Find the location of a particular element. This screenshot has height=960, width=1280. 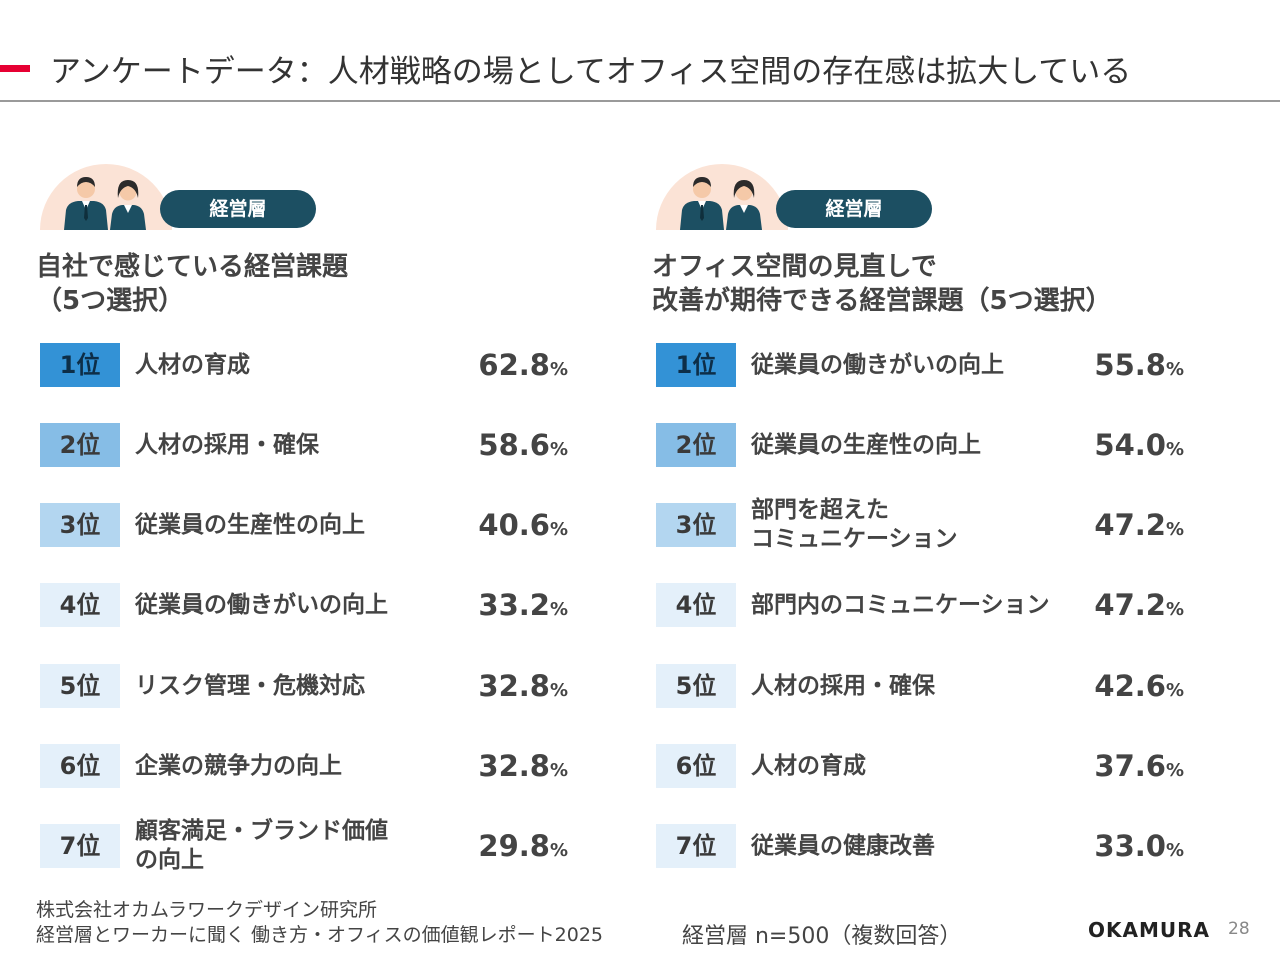

ranking-row: 7位 顧客満足・ブランド価値 の向上 29.8% is located at coordinates (320, 845).